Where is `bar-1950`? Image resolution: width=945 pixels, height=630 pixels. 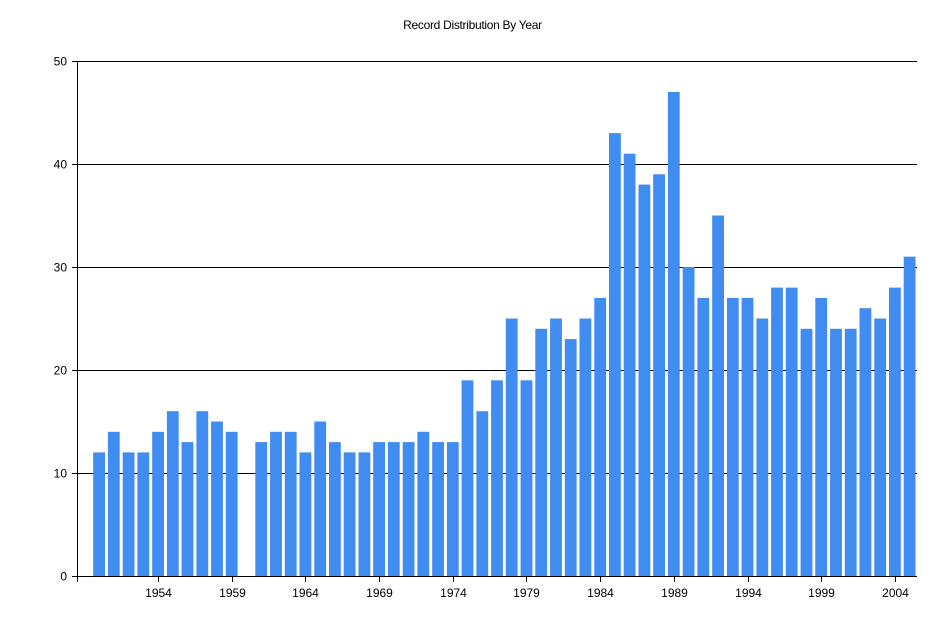 bar-1950 is located at coordinates (99, 514).